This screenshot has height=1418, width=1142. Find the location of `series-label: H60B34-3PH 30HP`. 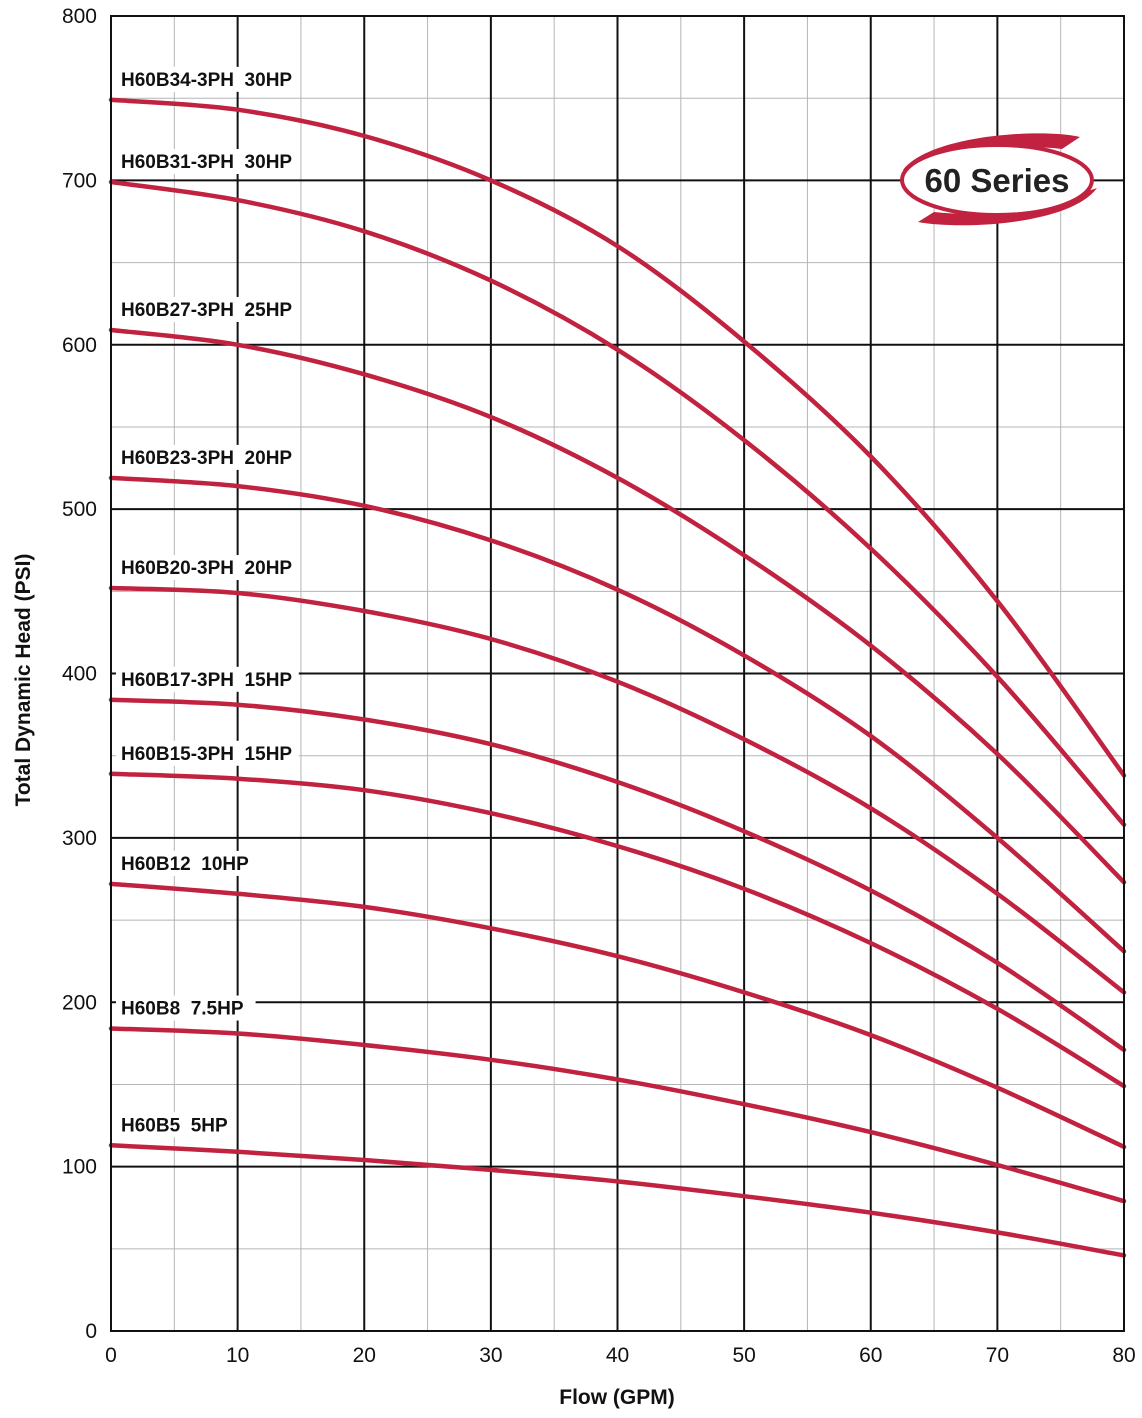

series-label: H60B34-3PH 30HP is located at coordinates (206, 80).